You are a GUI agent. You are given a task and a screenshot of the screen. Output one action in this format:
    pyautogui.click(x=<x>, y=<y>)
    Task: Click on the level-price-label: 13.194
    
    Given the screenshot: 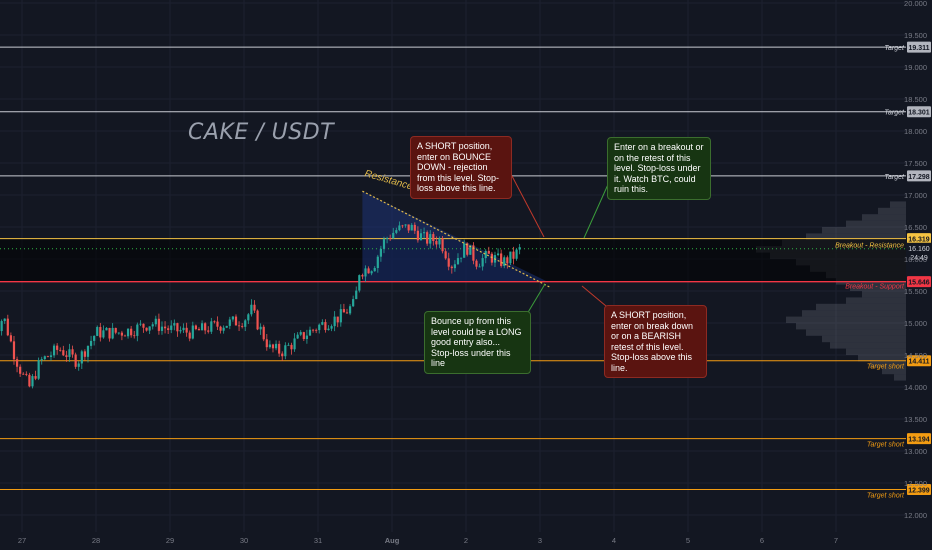 What is the action you would take?
    pyautogui.click(x=919, y=440)
    